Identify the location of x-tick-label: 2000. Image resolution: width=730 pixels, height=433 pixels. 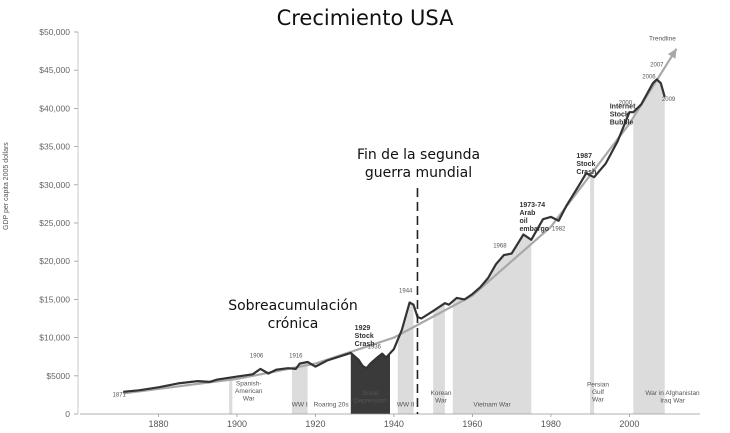
(629, 424).